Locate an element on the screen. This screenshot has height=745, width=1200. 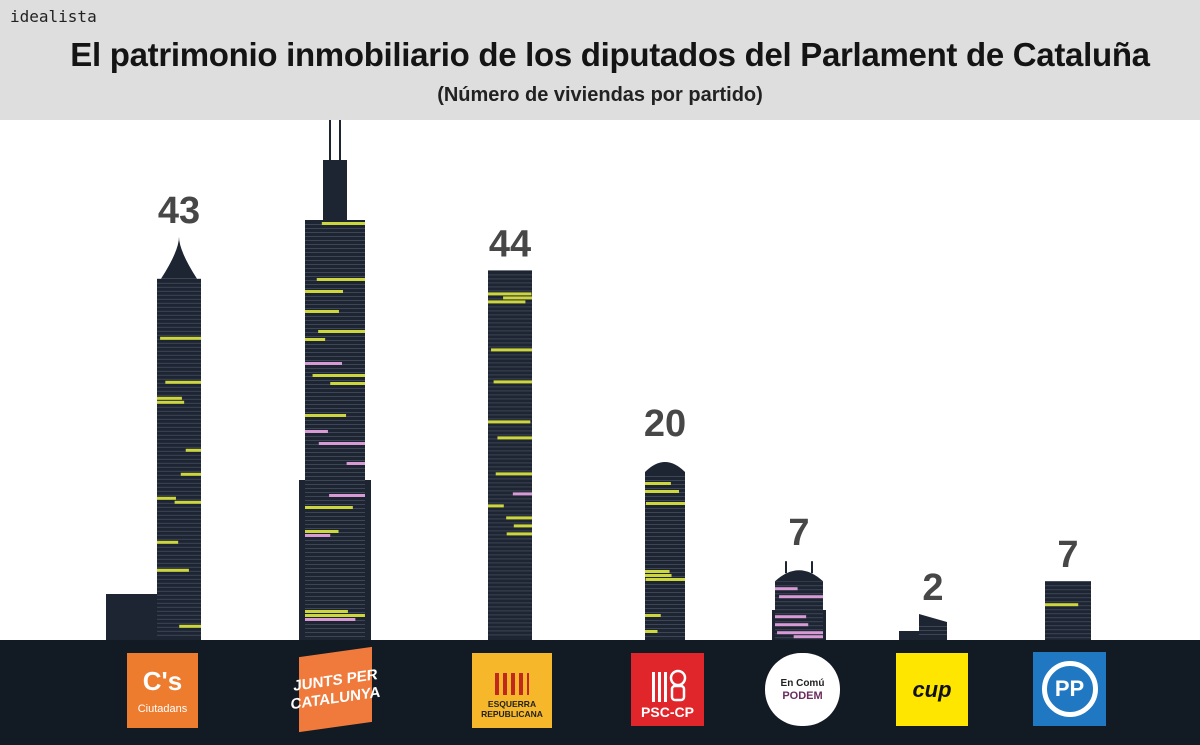
dome-post-right is located at coordinates (812, 567).